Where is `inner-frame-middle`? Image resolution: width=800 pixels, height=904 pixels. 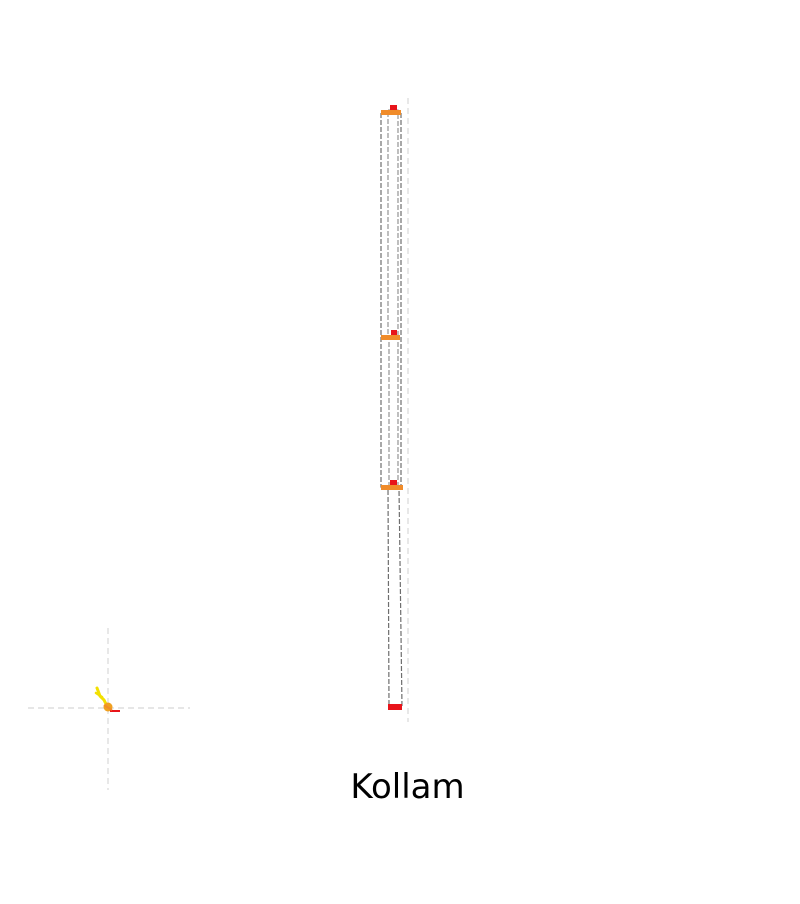 inner-frame-middle is located at coordinates (393, 412).